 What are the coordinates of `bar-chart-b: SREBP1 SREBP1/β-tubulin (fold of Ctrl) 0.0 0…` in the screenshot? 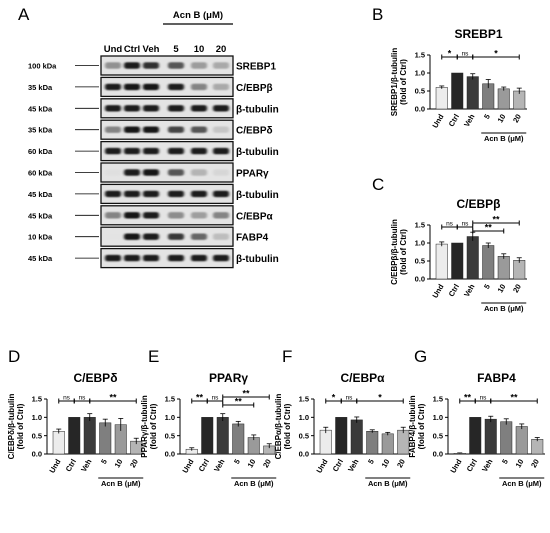 It's located at (458, 85).